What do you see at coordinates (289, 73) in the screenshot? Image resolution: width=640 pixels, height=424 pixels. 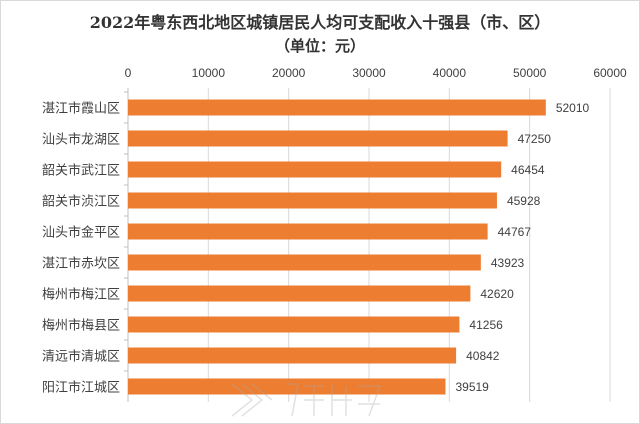 I see `x-tick-label: 20000` at bounding box center [289, 73].